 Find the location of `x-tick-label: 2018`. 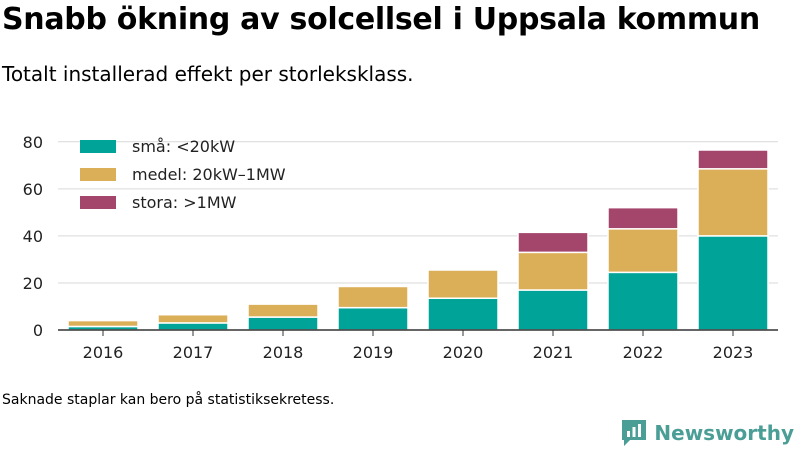

x-tick-label: 2018 is located at coordinates (283, 352).